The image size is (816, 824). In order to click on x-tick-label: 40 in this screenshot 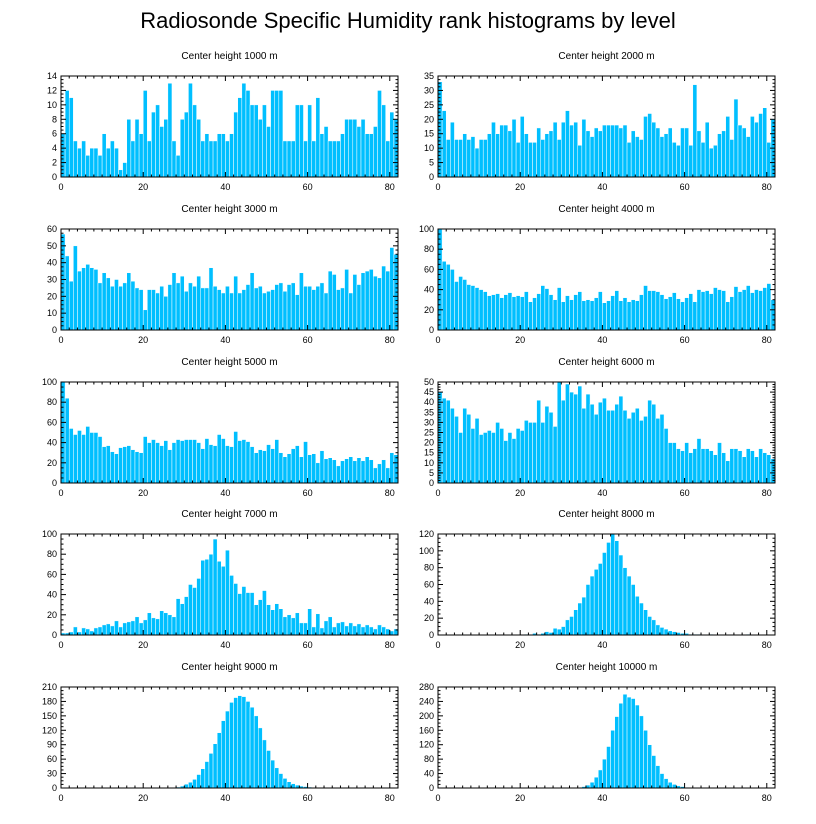, I will do `click(602, 340)`.